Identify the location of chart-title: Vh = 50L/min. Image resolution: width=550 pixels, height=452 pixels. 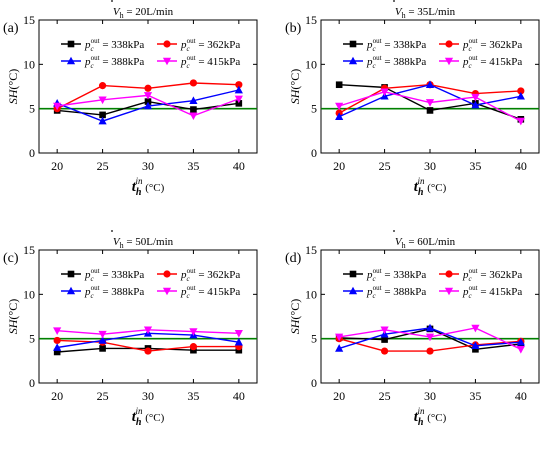
(143, 243).